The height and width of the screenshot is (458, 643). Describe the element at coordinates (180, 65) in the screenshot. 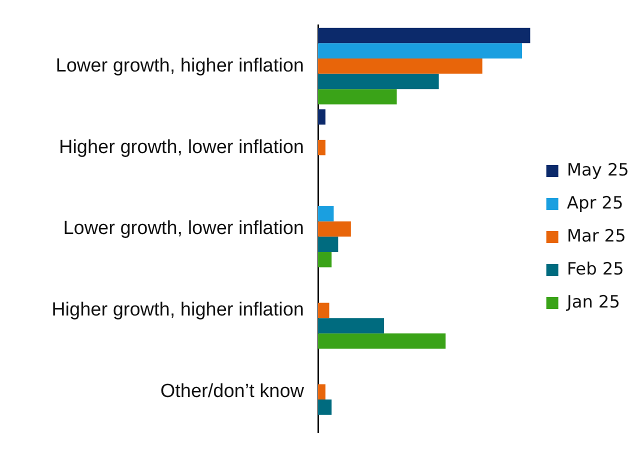

I see `y-tick-label: Lower growth, higher inflation` at that location.